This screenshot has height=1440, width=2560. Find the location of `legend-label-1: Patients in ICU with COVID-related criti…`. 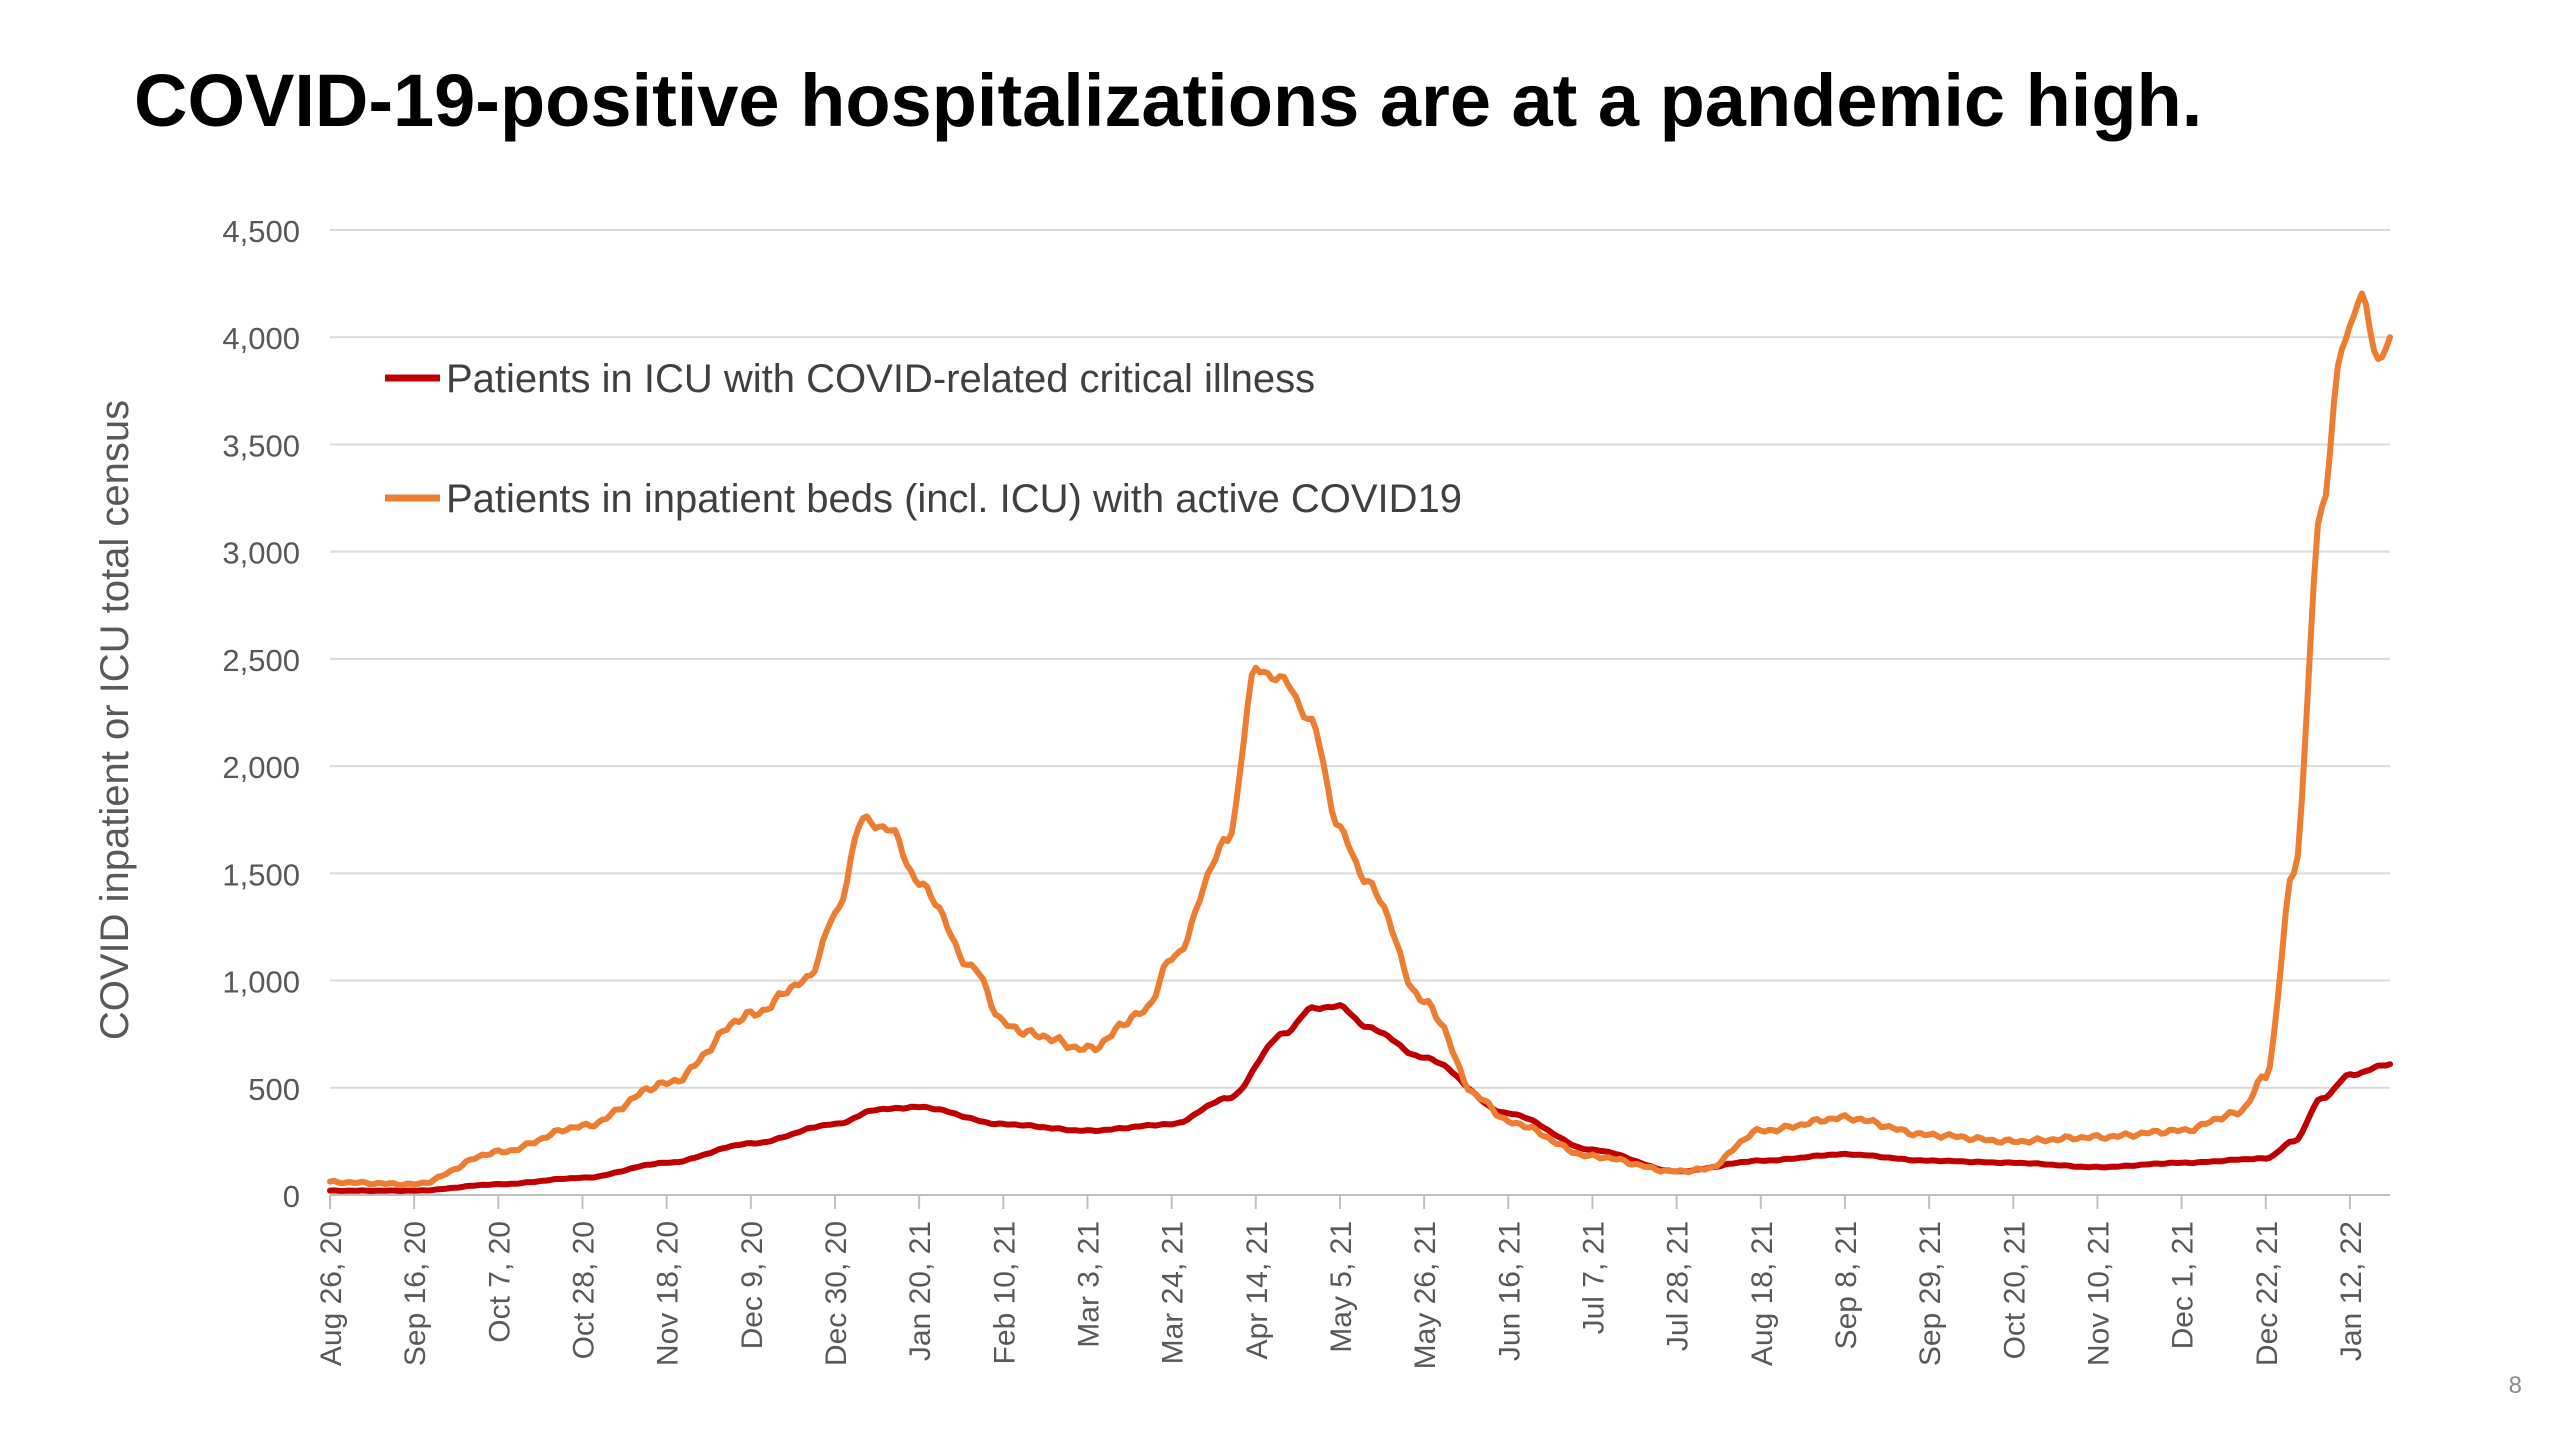

legend-label-1: Patients in ICU with COVID-related criti… is located at coordinates (880, 379).